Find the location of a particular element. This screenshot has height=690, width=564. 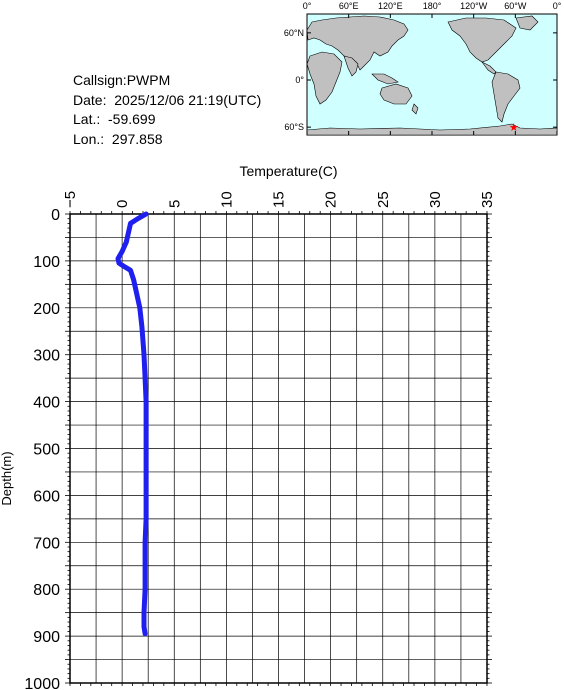

south-america-landmass is located at coordinates (506, 97).